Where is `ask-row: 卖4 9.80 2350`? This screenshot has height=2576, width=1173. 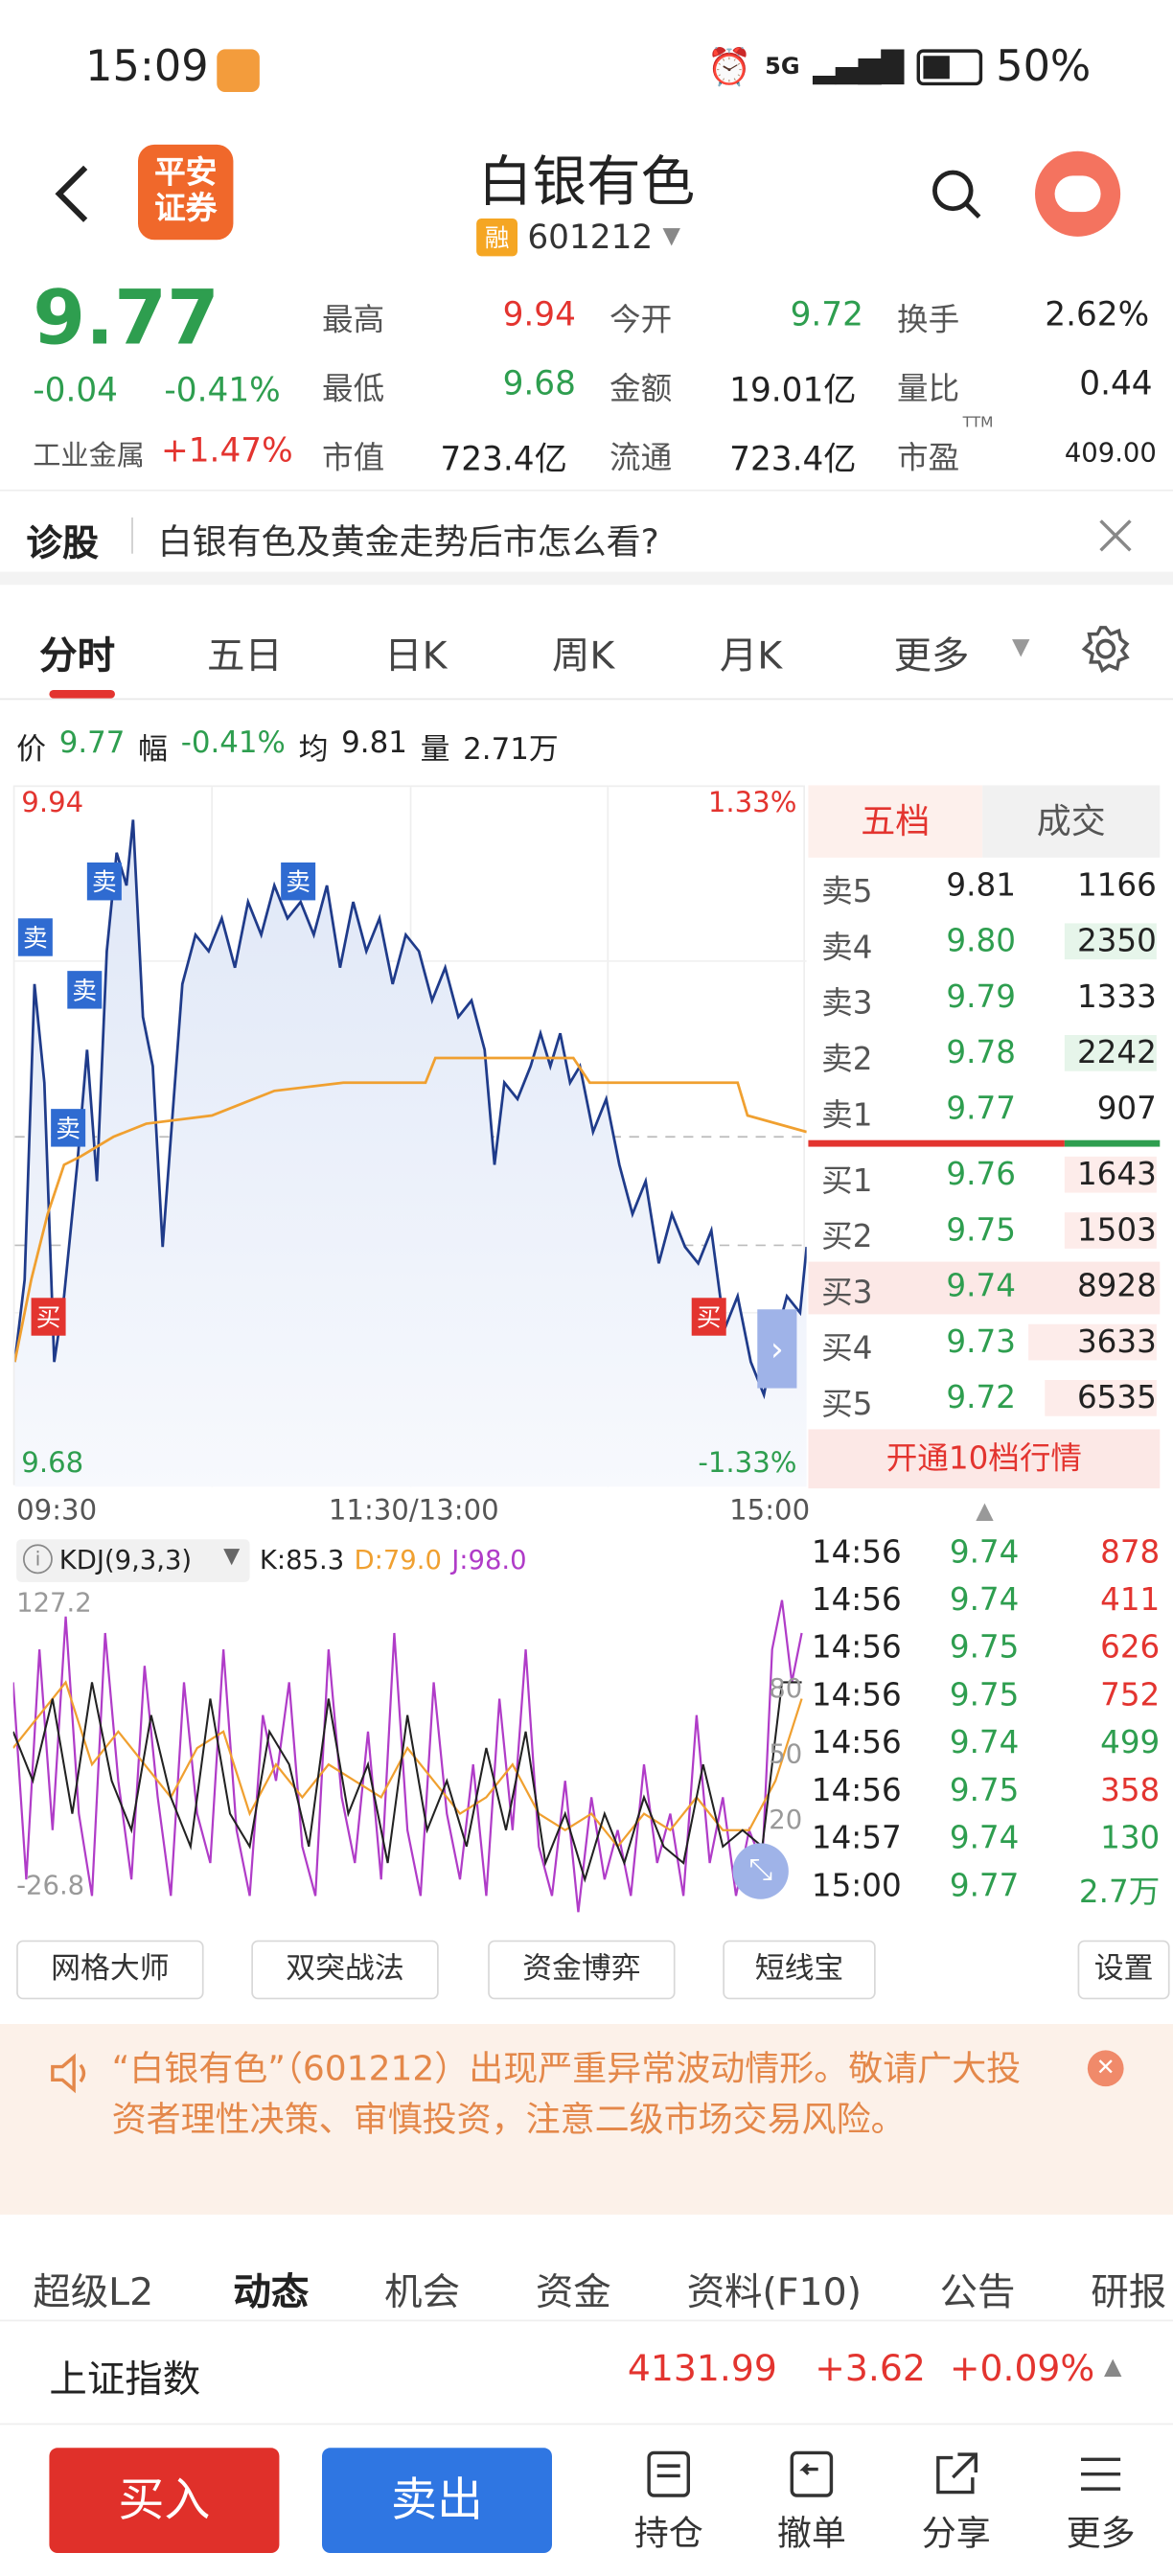
ask-row: 卖4 9.80 2350 is located at coordinates (989, 945).